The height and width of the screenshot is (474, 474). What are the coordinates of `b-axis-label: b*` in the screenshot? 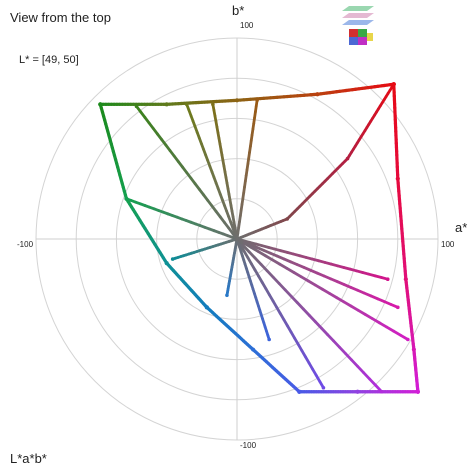 It's located at (238, 10).